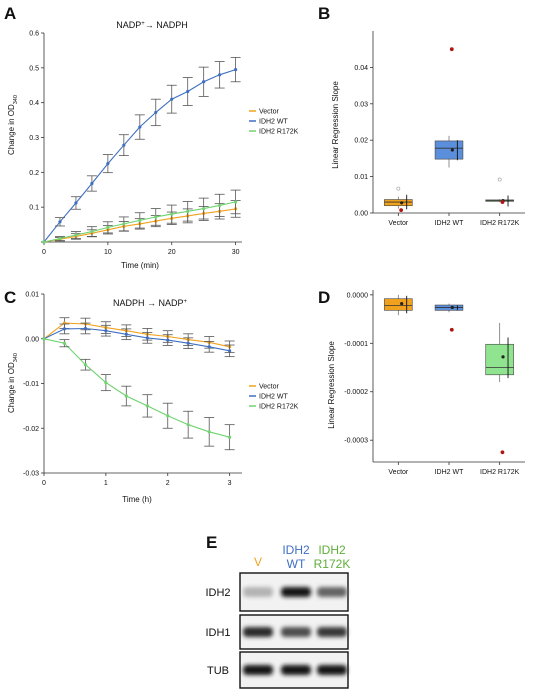 The height and width of the screenshot is (698, 538). Describe the element at coordinates (34, 208) in the screenshot. I see `panel-a-y-tick-label: 0.1` at that location.